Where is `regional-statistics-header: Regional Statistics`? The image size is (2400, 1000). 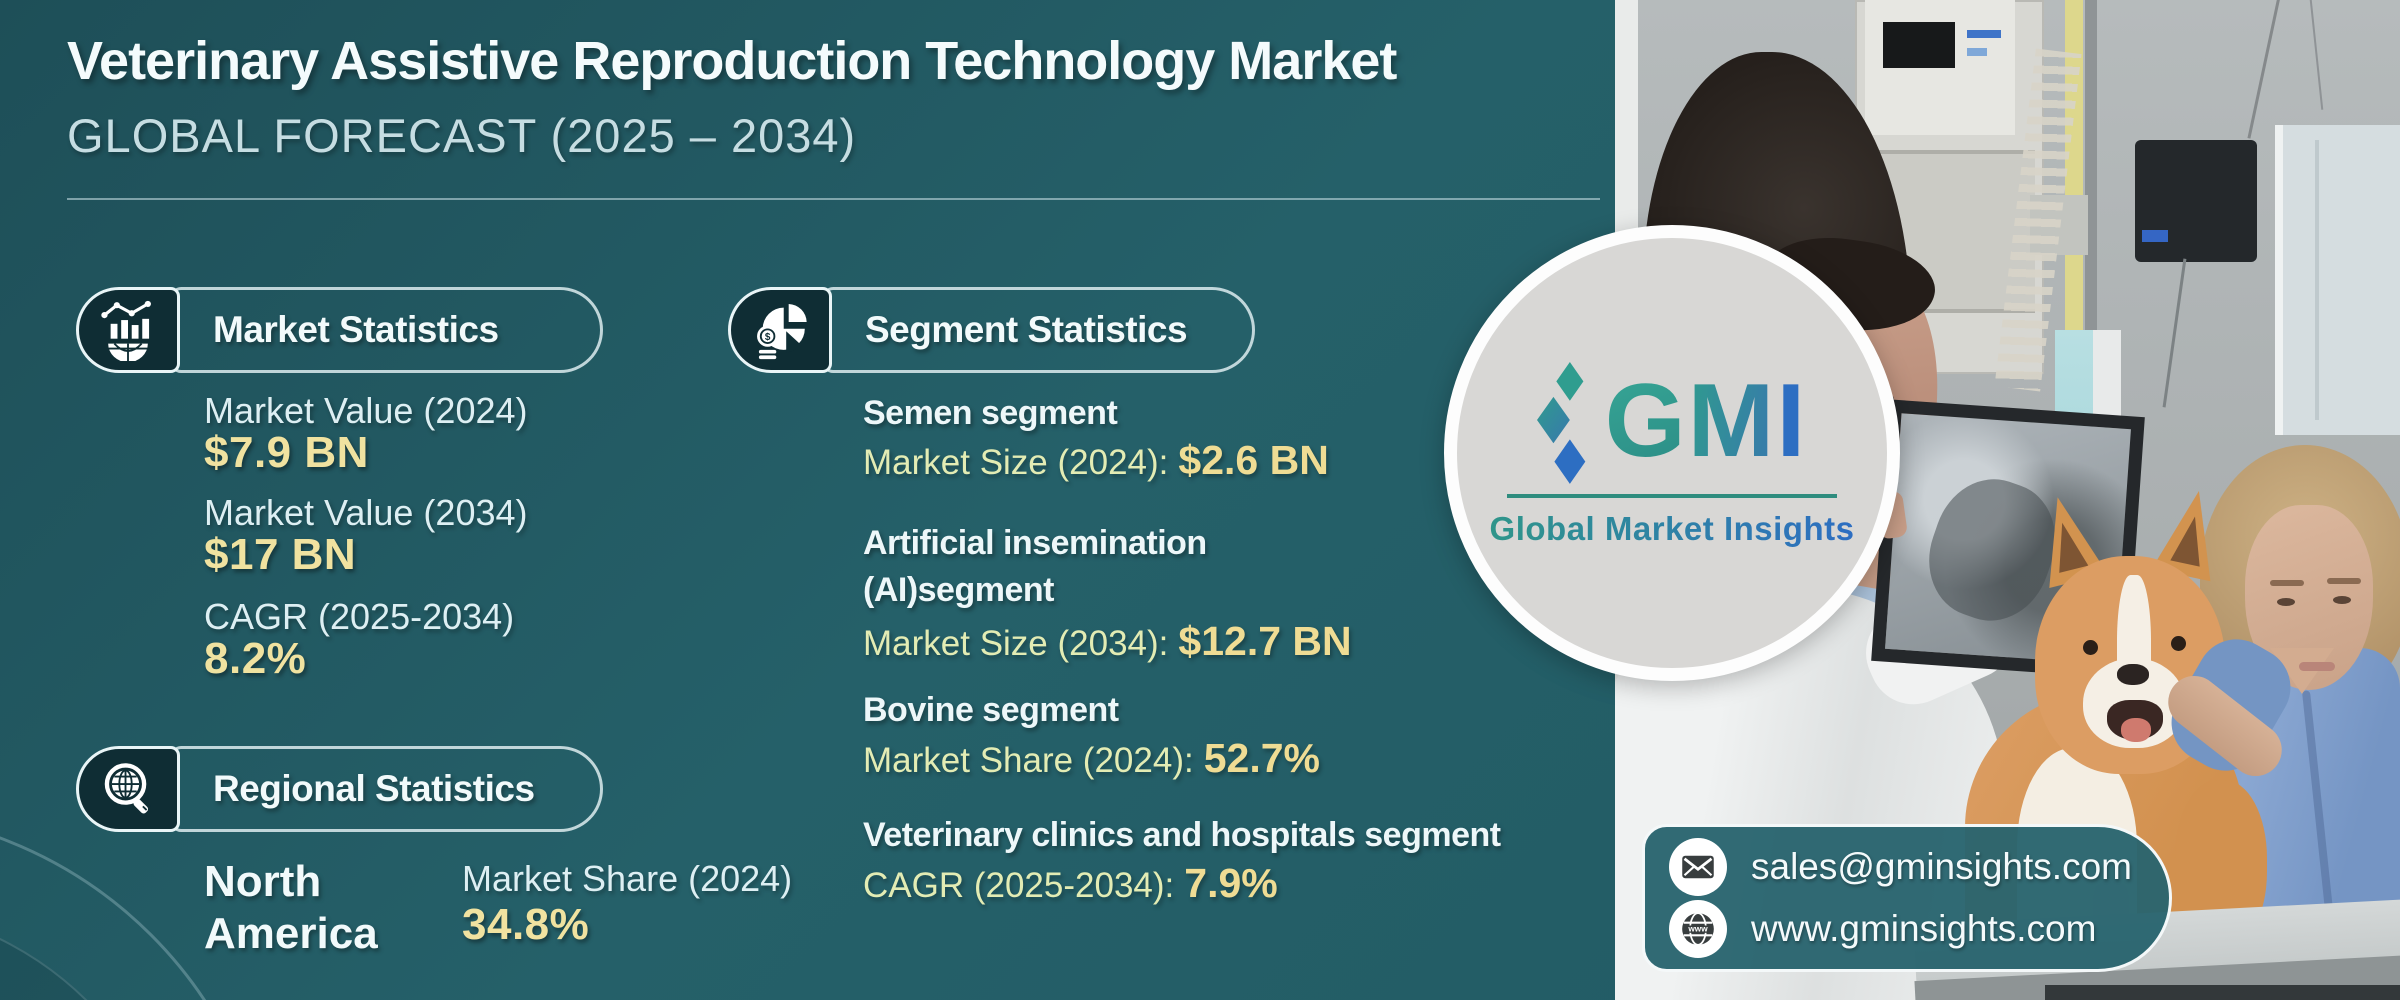 regional-statistics-header: Regional Statistics is located at coordinates (339, 789).